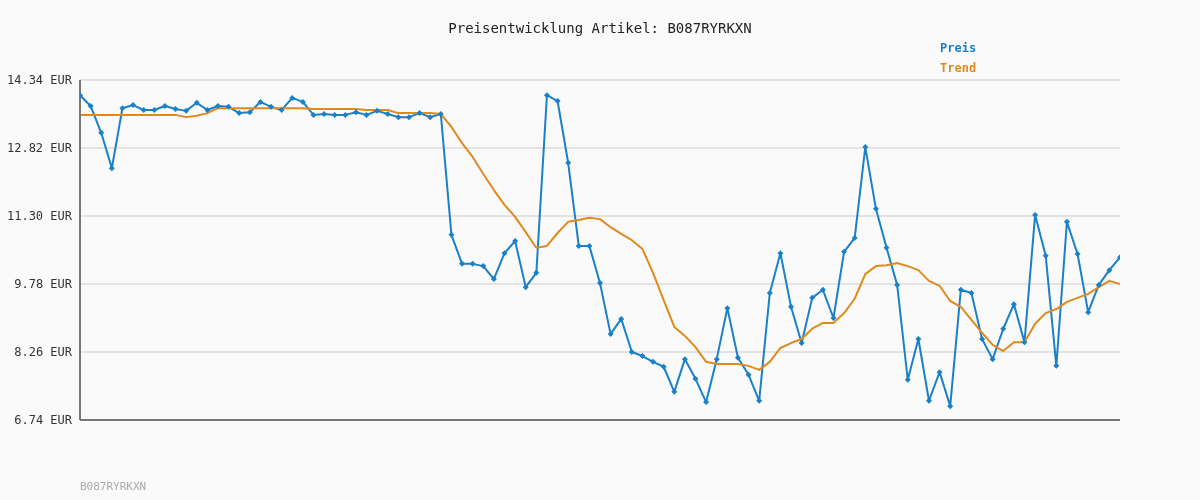  Describe the element at coordinates (43, 352) in the screenshot. I see `y-tick-label: 8.26 EUR` at that location.